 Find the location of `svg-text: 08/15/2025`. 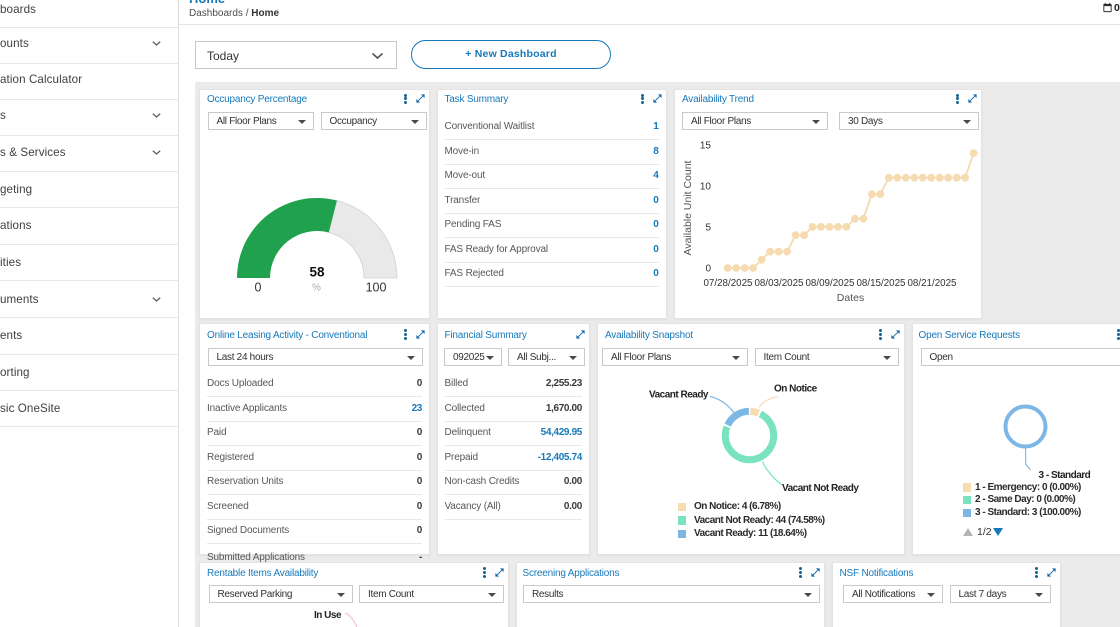

svg-text: 08/15/2025 is located at coordinates (881, 283).